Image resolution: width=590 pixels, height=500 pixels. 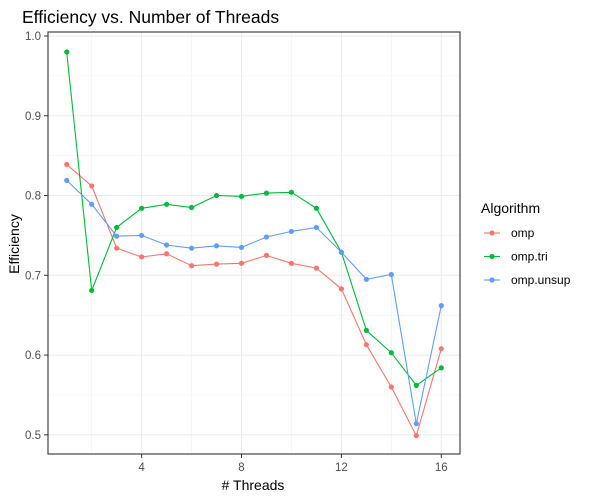 What do you see at coordinates (341, 468) in the screenshot?
I see `x-tick-label: 12` at bounding box center [341, 468].